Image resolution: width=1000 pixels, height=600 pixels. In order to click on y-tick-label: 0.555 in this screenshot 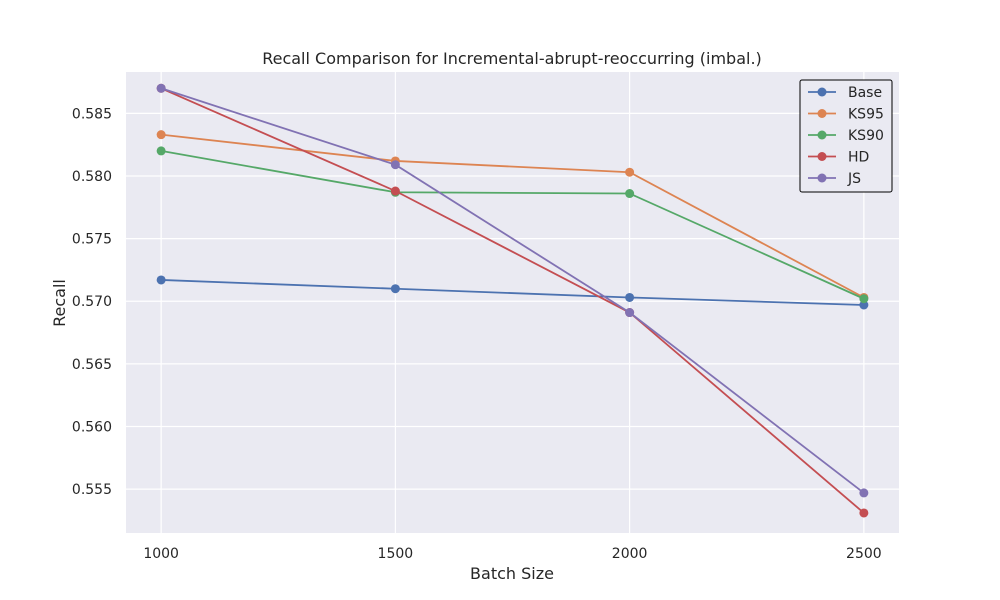, I will do `click(92, 490)`.